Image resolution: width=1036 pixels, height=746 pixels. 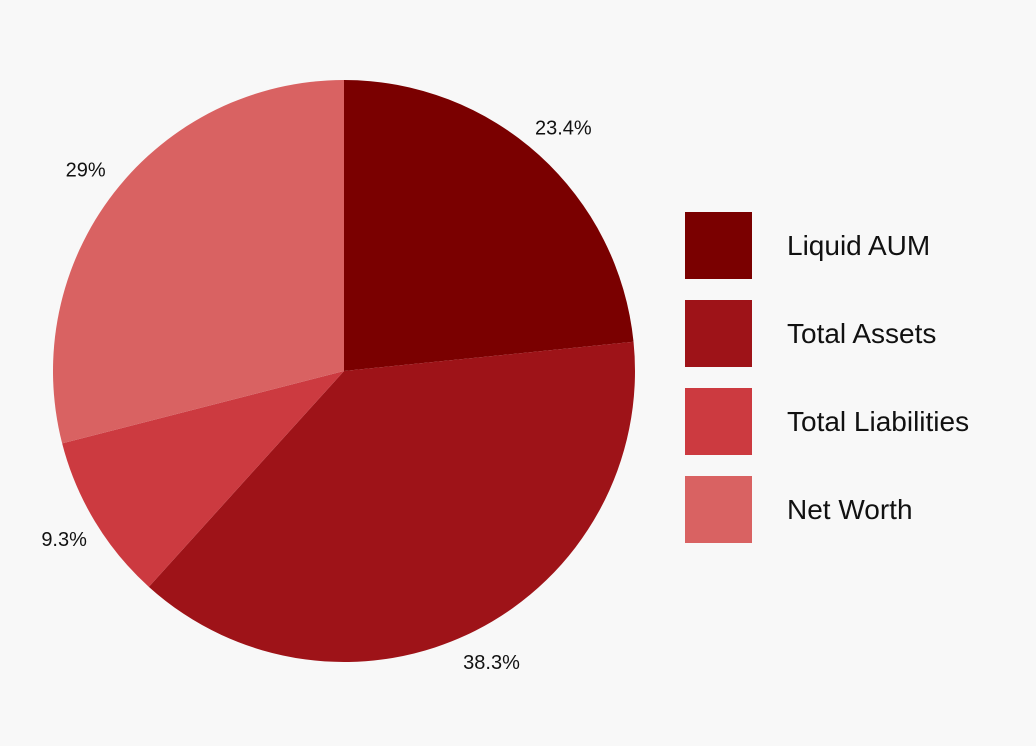 I want to click on legend-swatch-total-liabilities, so click(x=718, y=421).